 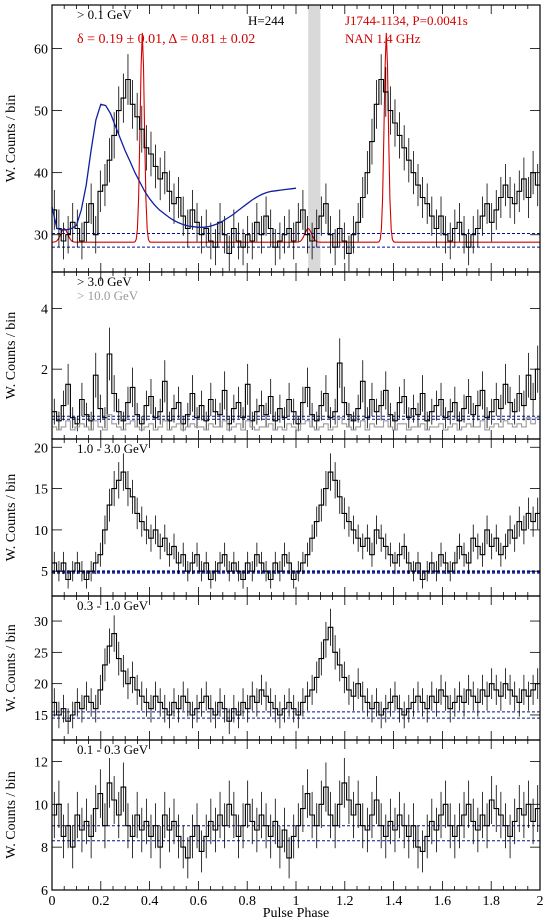 What do you see at coordinates (345, 901) in the screenshot?
I see `x-tick-label: 1.2` at bounding box center [345, 901].